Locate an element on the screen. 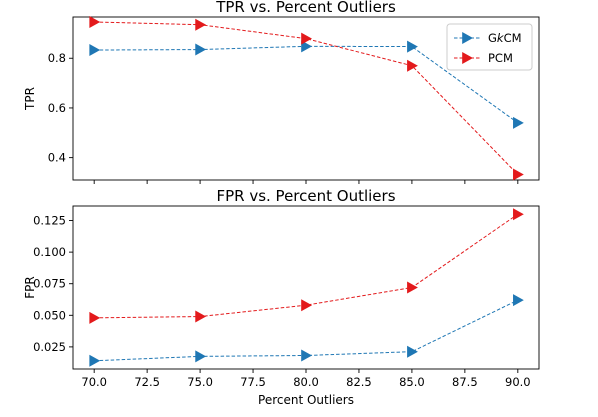  fpr-x-tick-label: 72.5 is located at coordinates (147, 382).